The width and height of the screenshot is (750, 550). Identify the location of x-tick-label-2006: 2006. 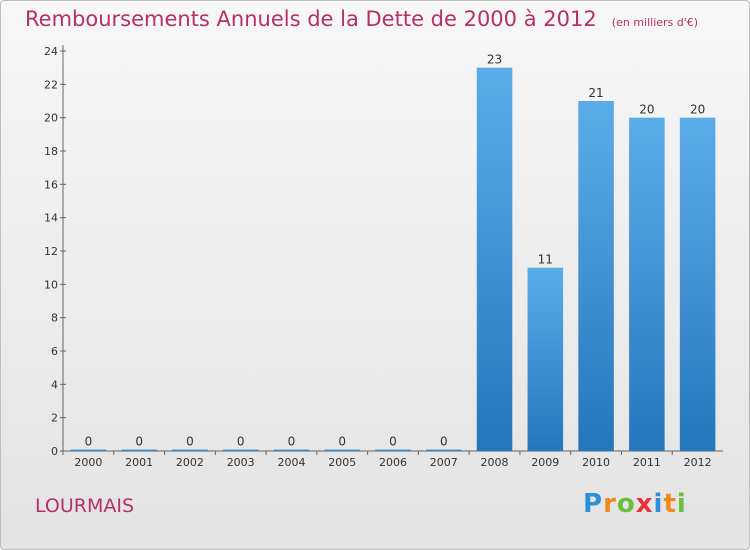
(393, 462).